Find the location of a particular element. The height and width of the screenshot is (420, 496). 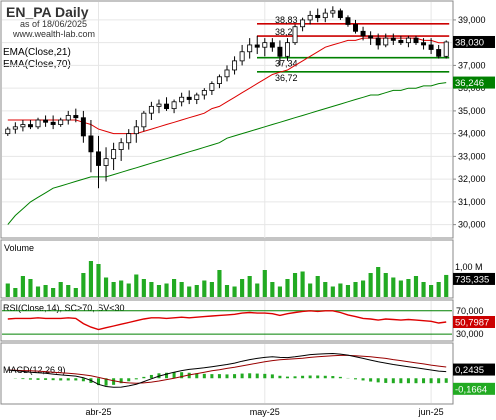

price-last-badge: 38,030 is located at coordinates (469, 42).